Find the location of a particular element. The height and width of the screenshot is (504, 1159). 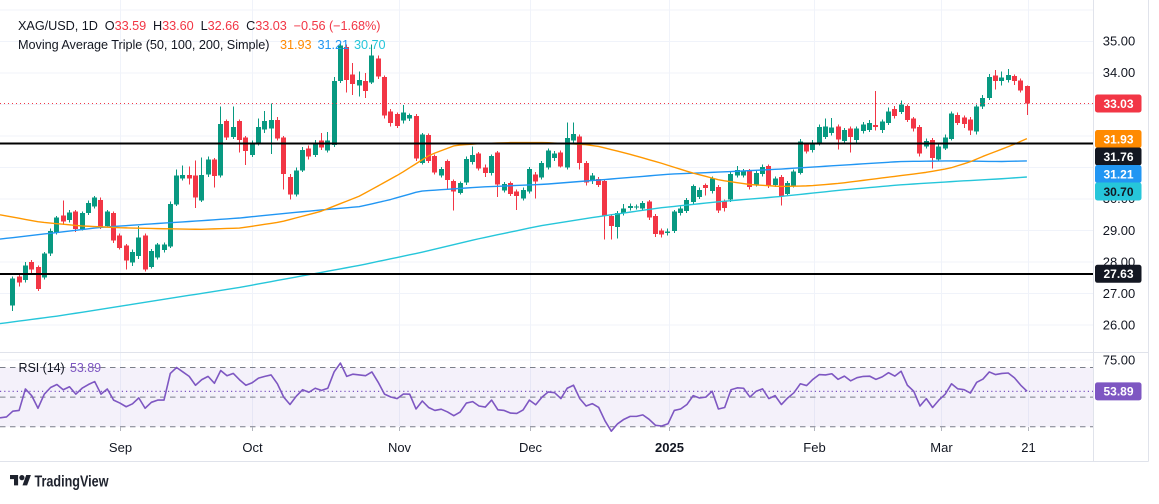

svg-text: 53.89 is located at coordinates (1118, 392).